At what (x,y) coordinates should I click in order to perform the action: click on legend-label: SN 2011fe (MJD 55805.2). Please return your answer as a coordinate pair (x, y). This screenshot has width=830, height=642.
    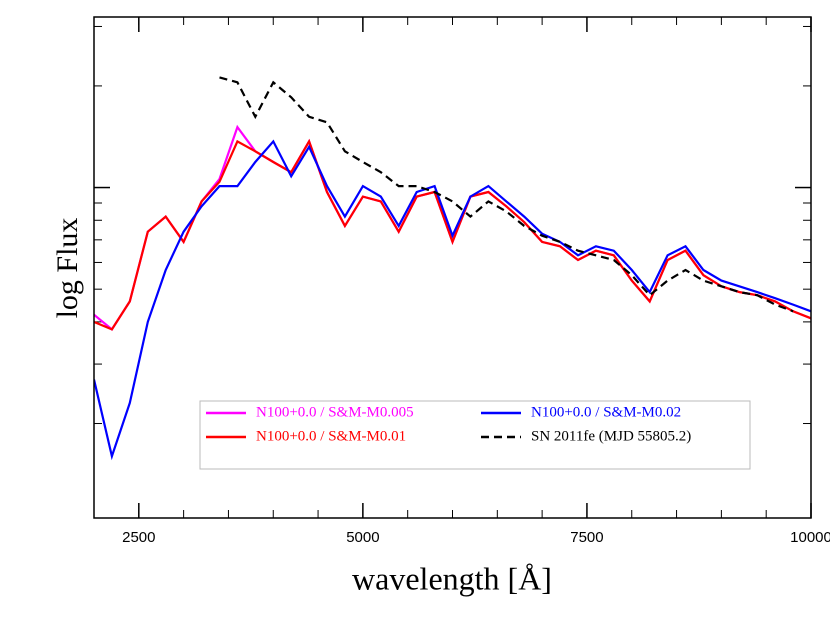
    Looking at the image, I should click on (611, 436).